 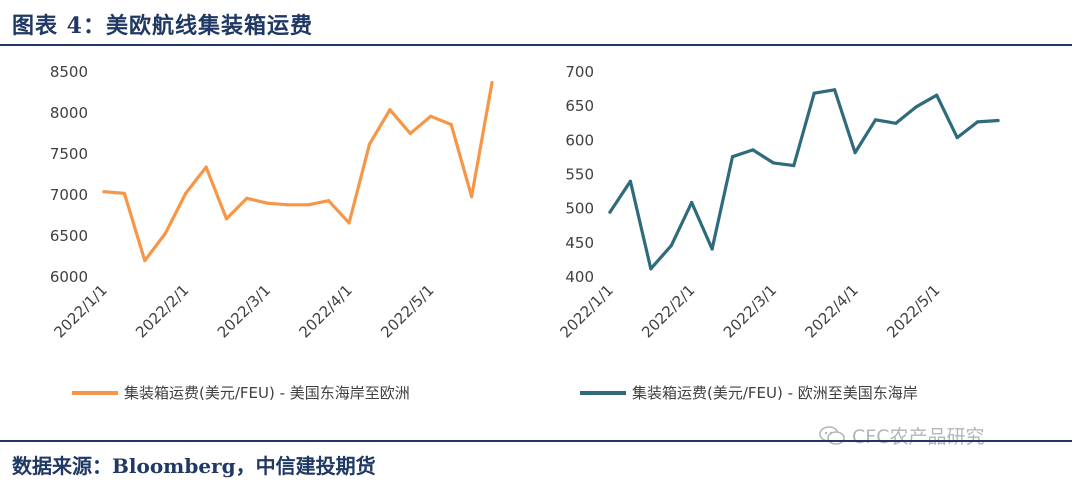 I want to click on series-europe-to-us, so click(x=804, y=179).